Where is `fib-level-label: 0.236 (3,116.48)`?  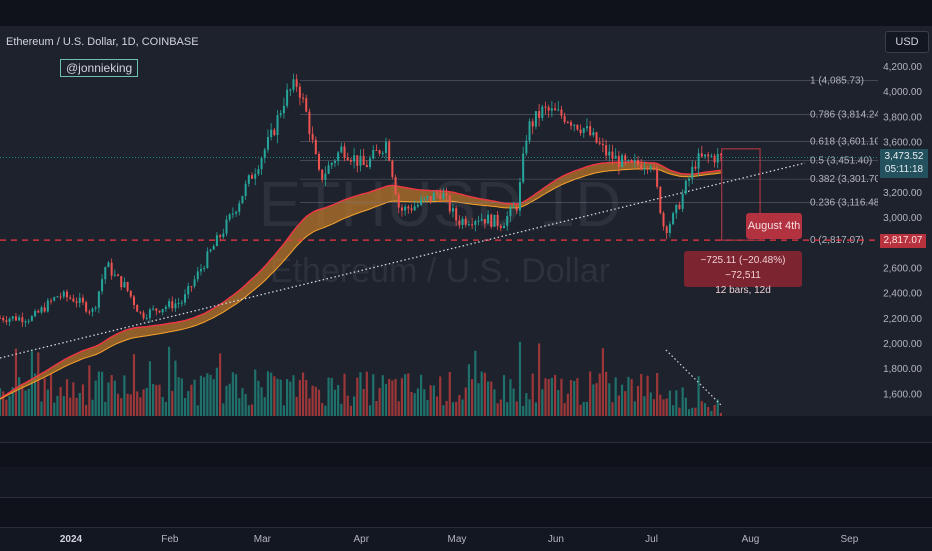
fib-level-label: 0.236 (3,116.48) is located at coordinates (846, 202).